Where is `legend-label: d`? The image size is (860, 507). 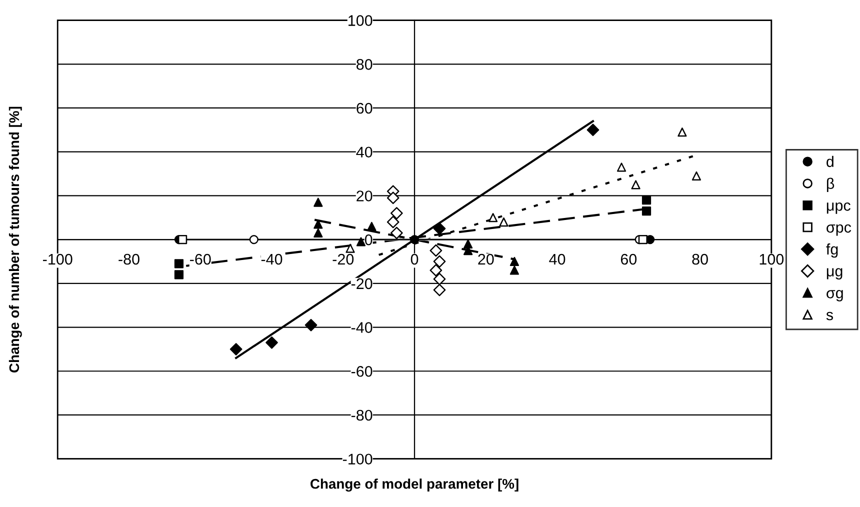
legend-label: d is located at coordinates (830, 162).